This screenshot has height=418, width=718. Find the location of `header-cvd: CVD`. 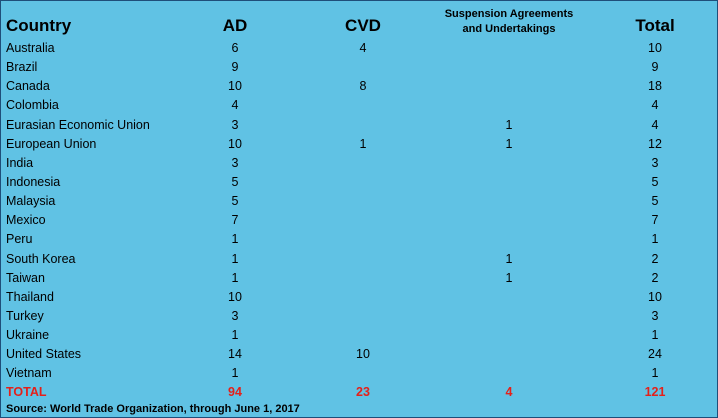

header-cvd: CVD is located at coordinates (363, 25).